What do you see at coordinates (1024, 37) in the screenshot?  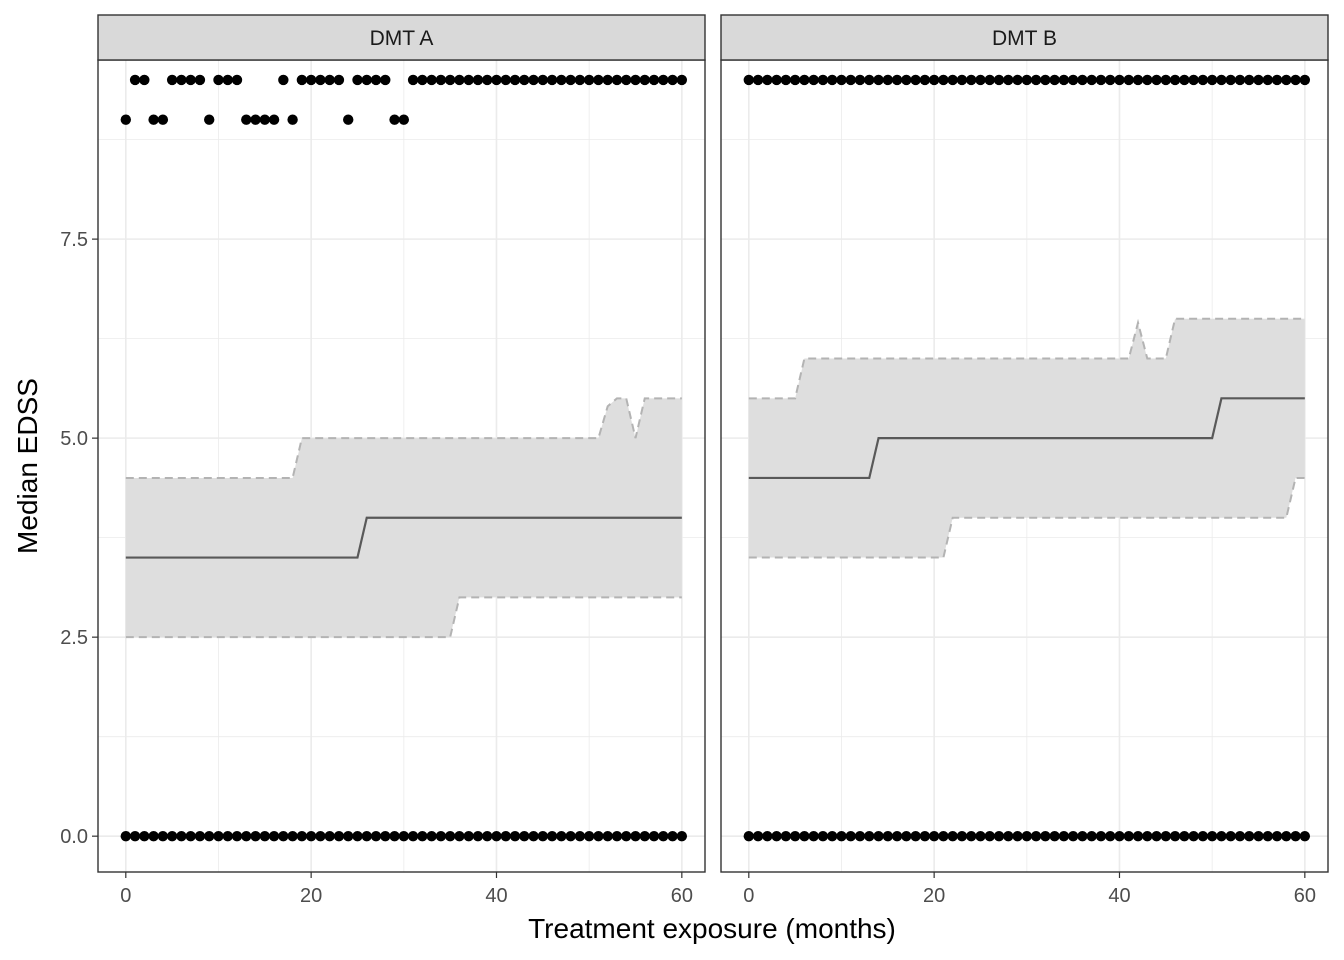 I see `facet-strip` at bounding box center [1024, 37].